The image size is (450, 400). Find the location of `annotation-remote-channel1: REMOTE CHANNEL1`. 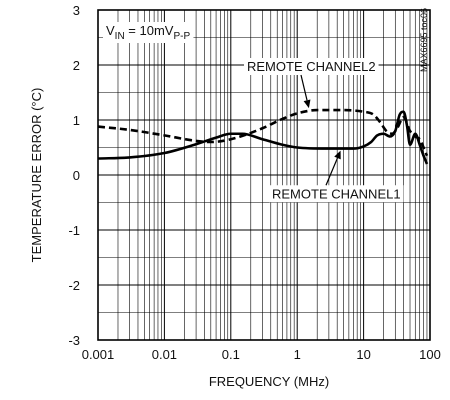

annotation-remote-channel1: REMOTE CHANNEL1 is located at coordinates (336, 193).